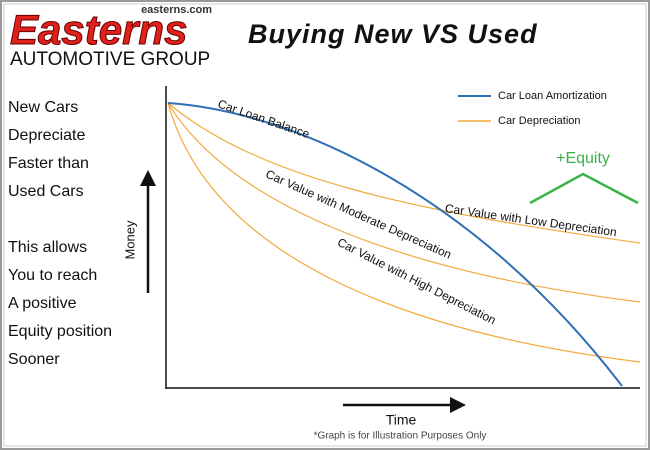  I want to click on side-line: Depreciate, so click(46, 135).